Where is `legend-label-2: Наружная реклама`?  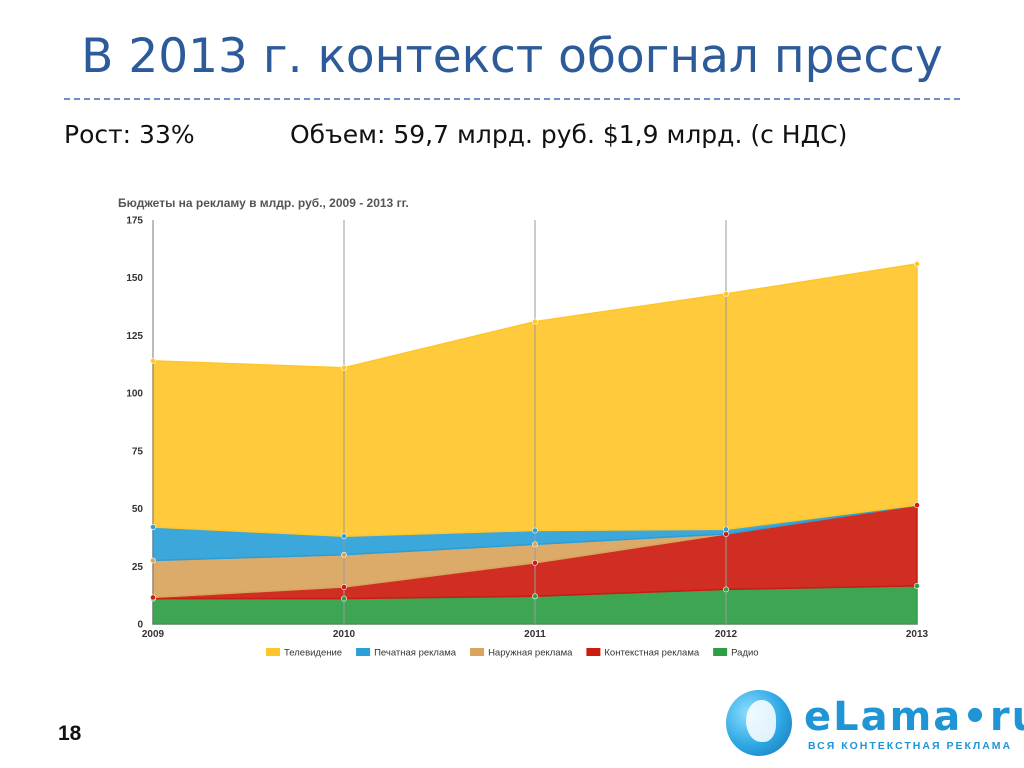 legend-label-2: Наружная реклама is located at coordinates (530, 653).